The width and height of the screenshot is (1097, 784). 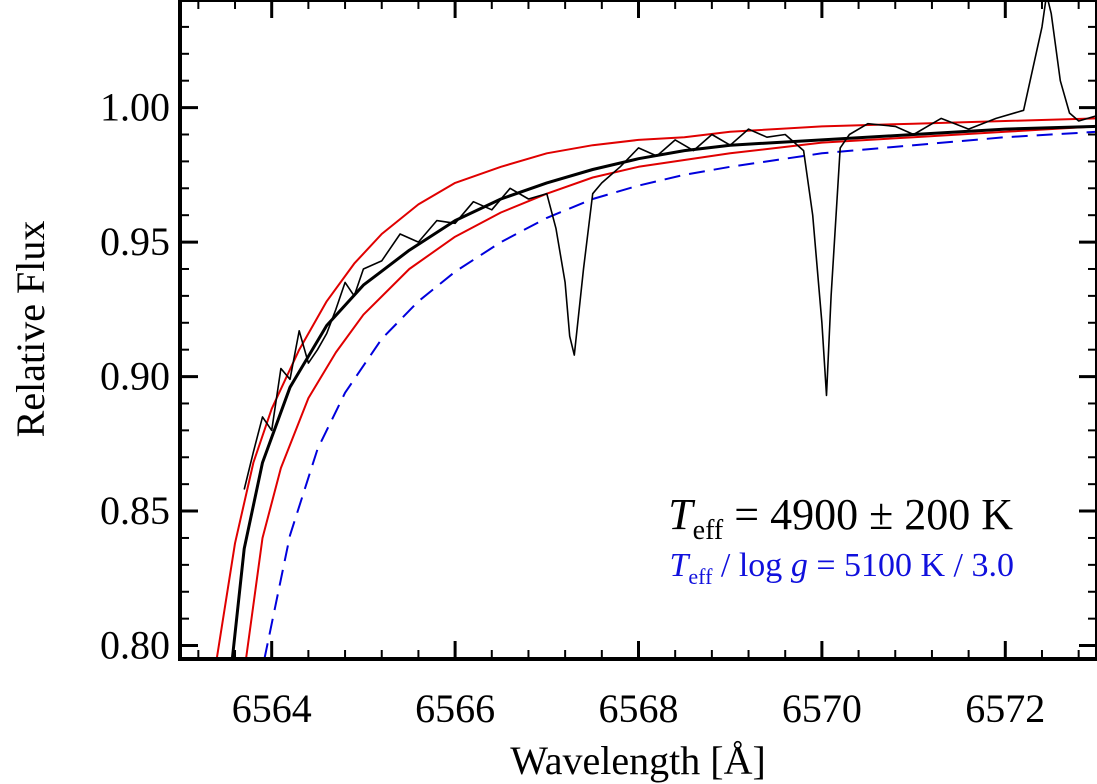 What do you see at coordinates (135, 241) in the screenshot?
I see `y-tick-label: 0.95` at bounding box center [135, 241].